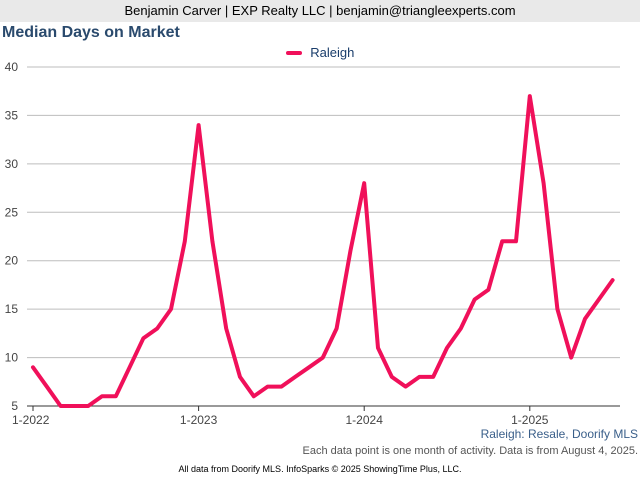 The image size is (640, 480). Describe the element at coordinates (12, 309) in the screenshot. I see `y-tick-label: 15` at that location.